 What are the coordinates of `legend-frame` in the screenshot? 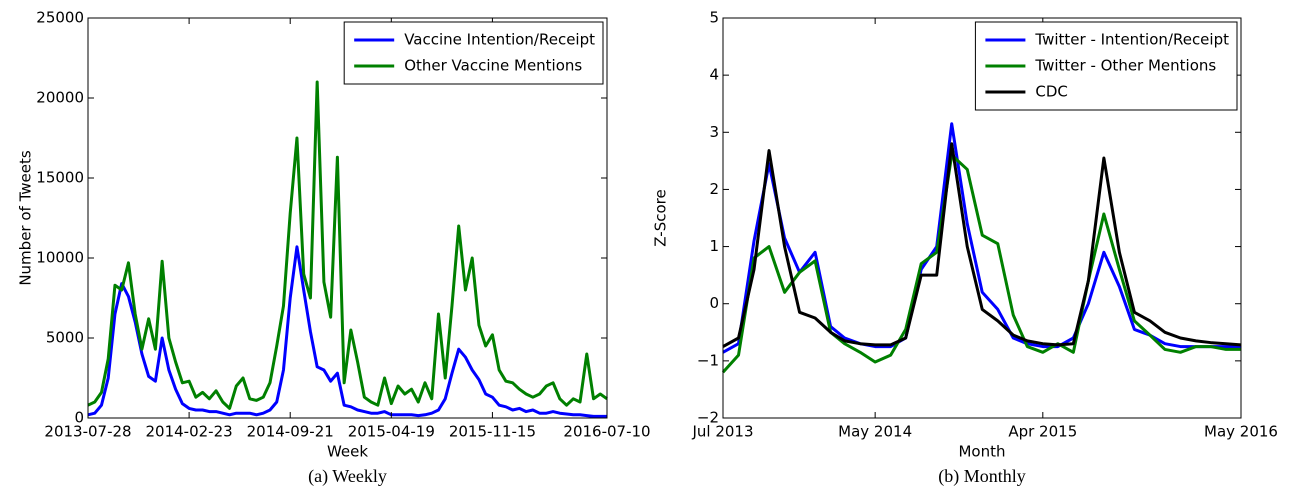 It's located at (473, 53).